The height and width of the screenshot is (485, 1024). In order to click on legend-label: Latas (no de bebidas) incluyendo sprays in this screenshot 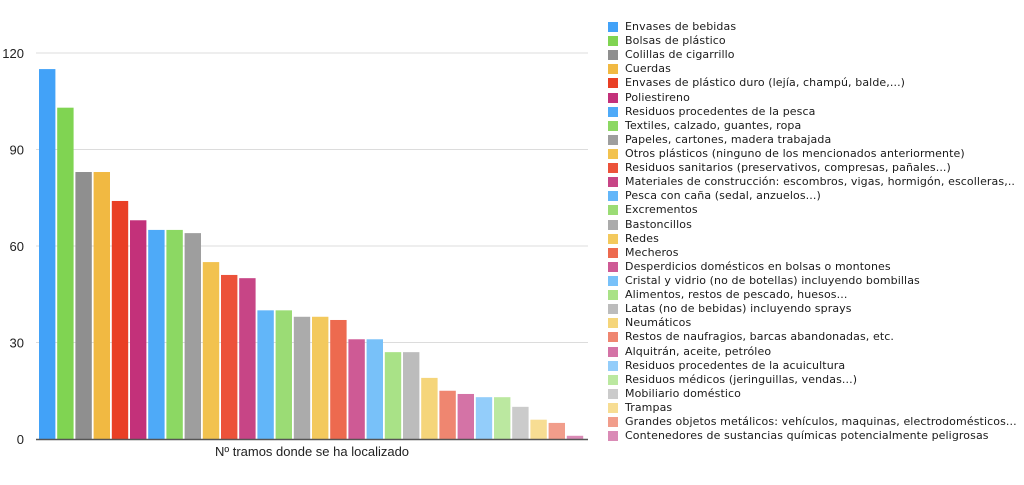, I will do `click(738, 309)`.